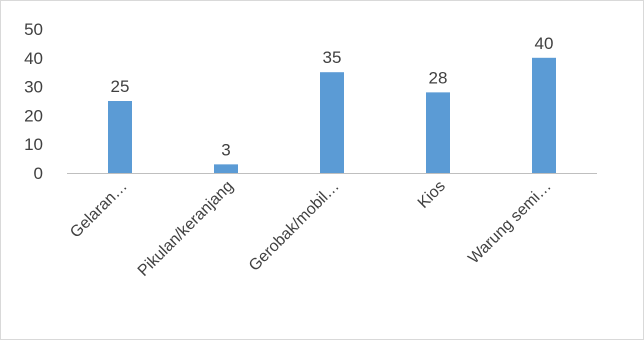 The image size is (644, 340). I want to click on y-tick-label: 0, so click(38, 173).